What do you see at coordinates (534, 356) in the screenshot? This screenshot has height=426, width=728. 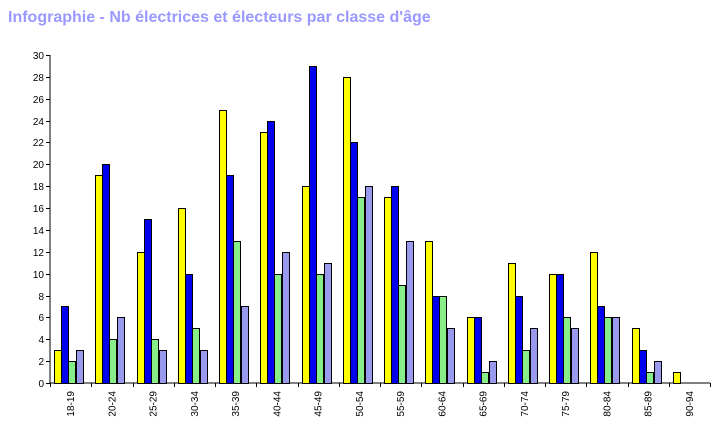 I see `bar-70-74-s4` at bounding box center [534, 356].